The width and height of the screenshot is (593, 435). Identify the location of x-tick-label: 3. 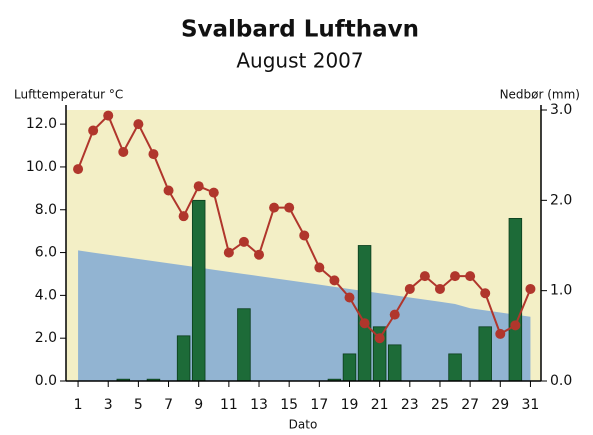
(108, 405).